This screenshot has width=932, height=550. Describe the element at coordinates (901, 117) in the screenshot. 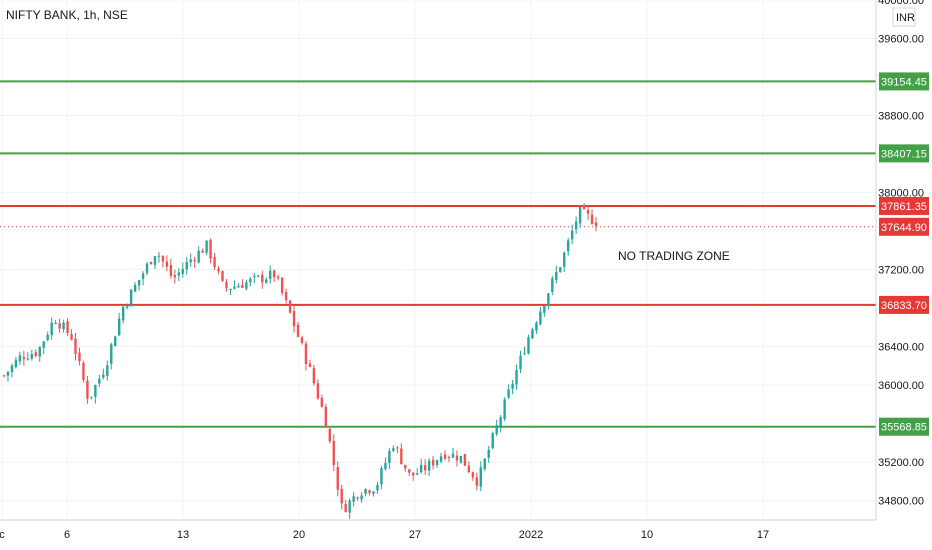

I see `y-tick-label: 38800.00` at that location.